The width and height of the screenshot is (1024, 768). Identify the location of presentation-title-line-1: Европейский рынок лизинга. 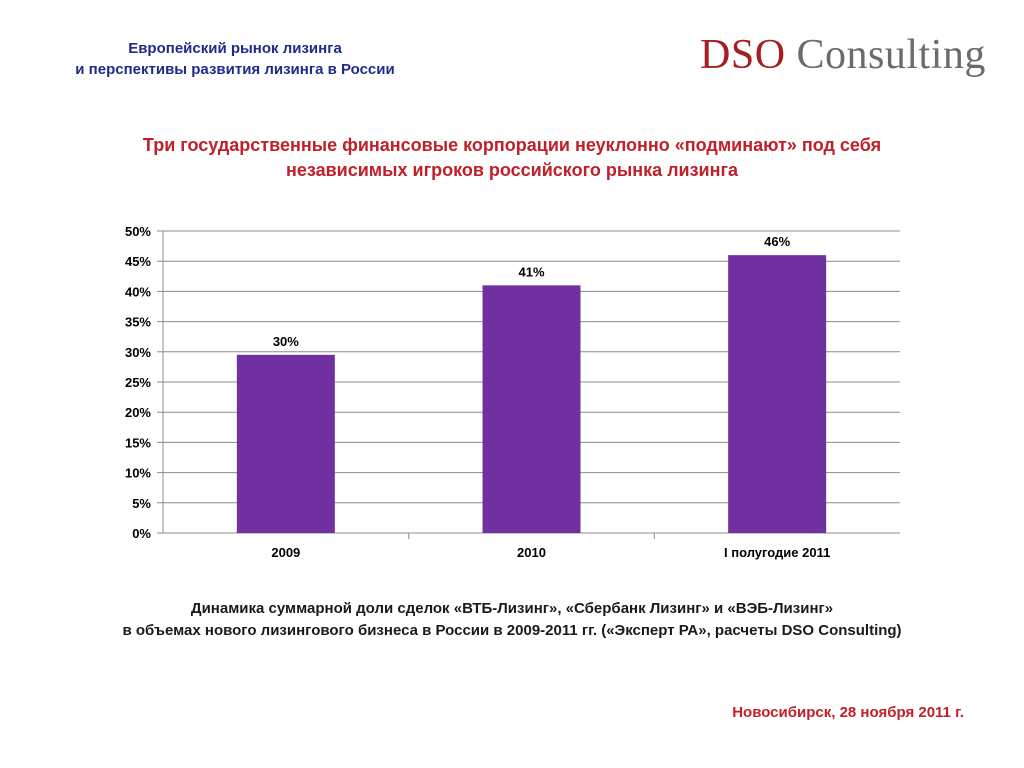
(235, 48).